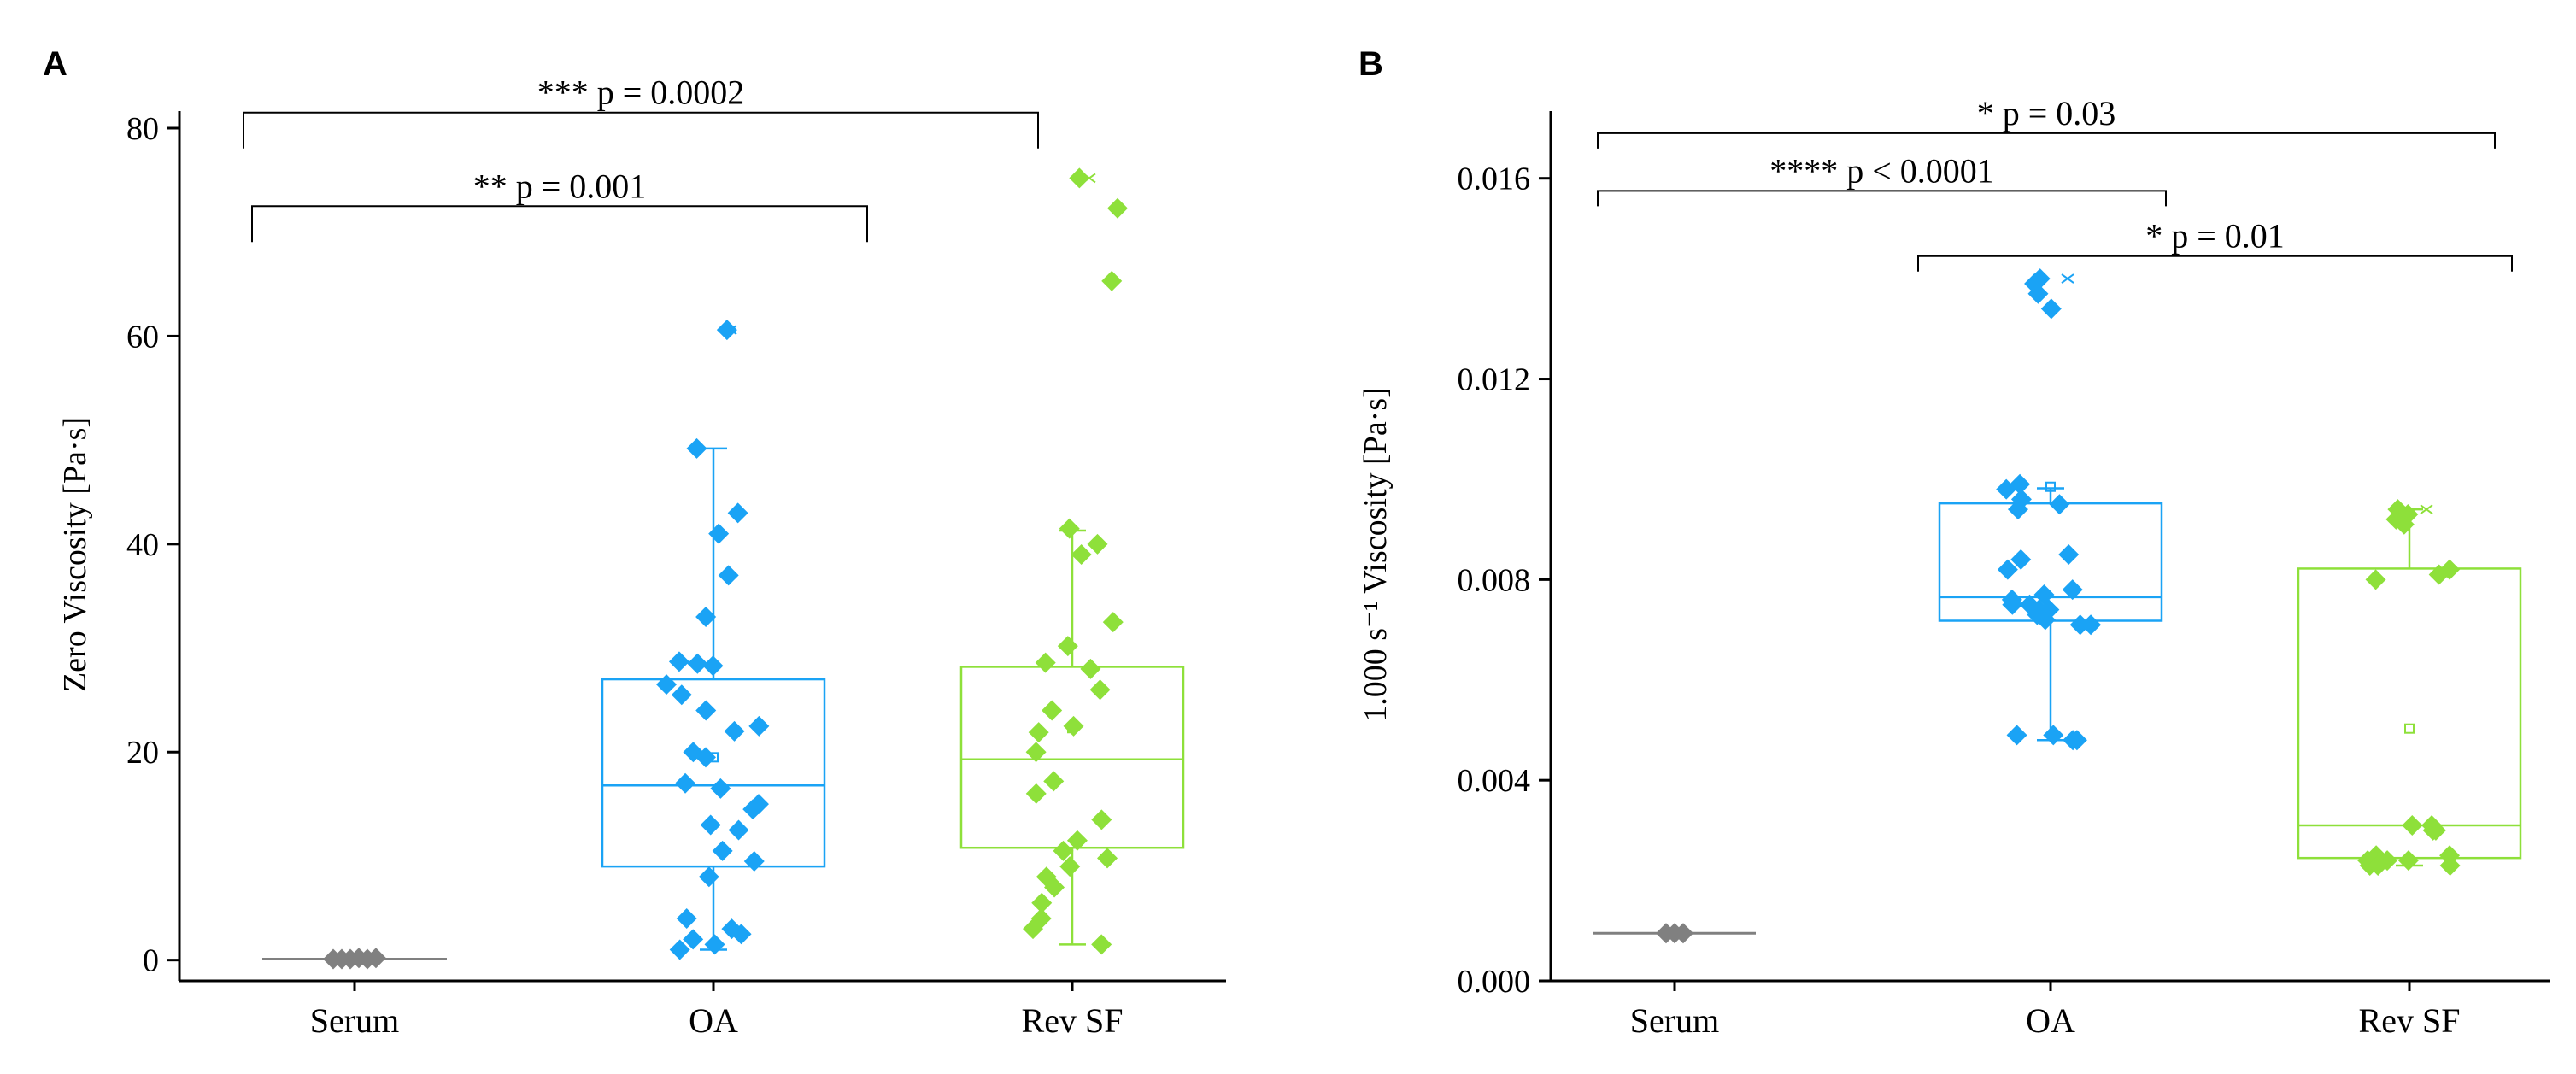 This screenshot has width=2576, height=1074. What do you see at coordinates (1494, 982) in the screenshot?
I see `y-tick-label: 0.000` at bounding box center [1494, 982].